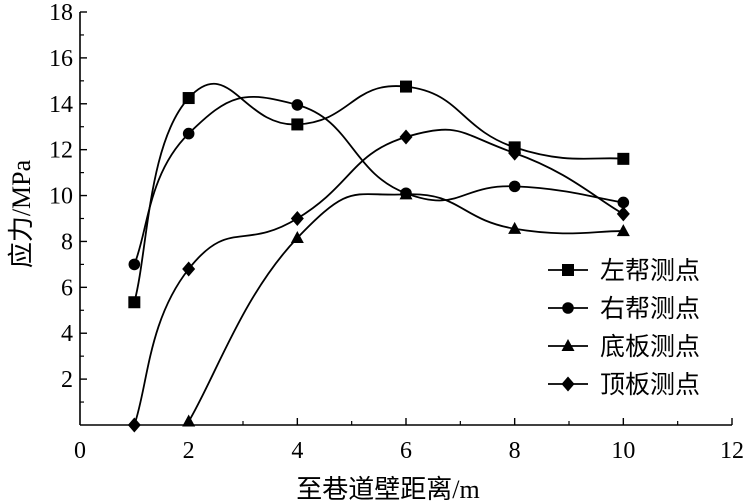 This screenshot has width=746, height=504. Describe the element at coordinates (67, 380) in the screenshot. I see `y-tick-label: 2` at that location.